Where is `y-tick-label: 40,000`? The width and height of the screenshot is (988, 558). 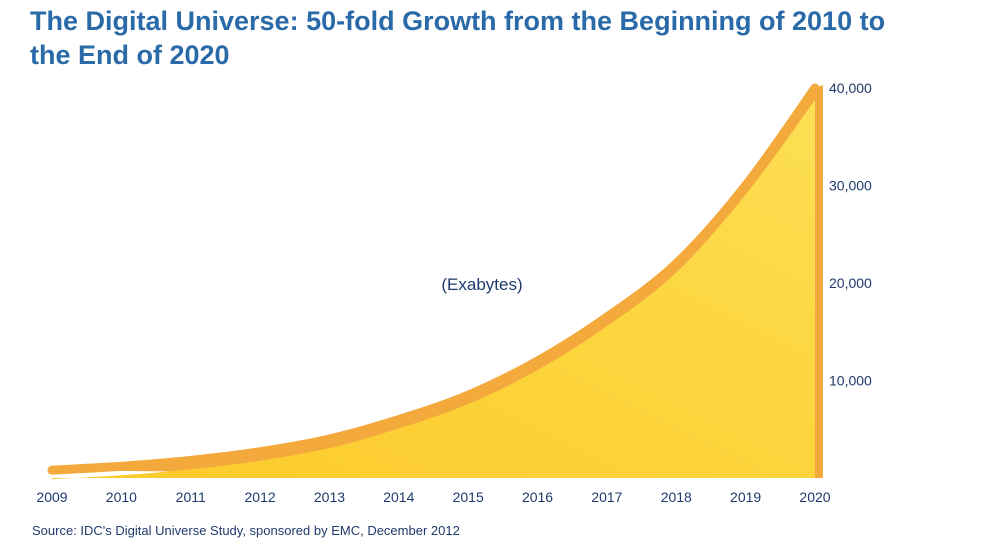 y-tick-label: 40,000 is located at coordinates (850, 88).